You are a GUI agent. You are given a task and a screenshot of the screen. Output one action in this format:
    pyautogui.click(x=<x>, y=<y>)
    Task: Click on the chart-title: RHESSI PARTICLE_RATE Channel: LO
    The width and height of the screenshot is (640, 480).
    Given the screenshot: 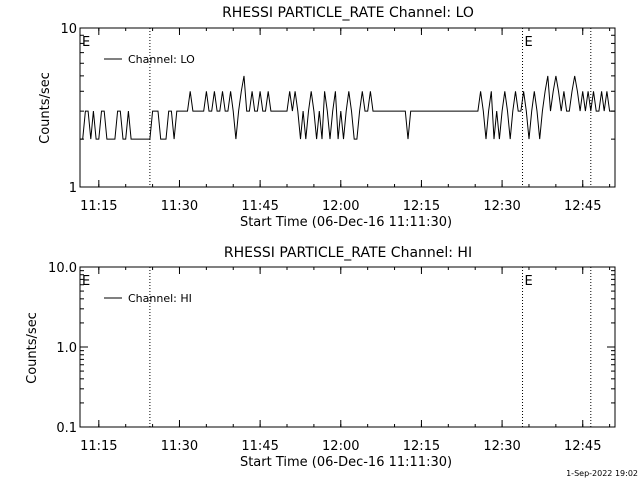 What is the action you would take?
    pyautogui.click(x=348, y=13)
    